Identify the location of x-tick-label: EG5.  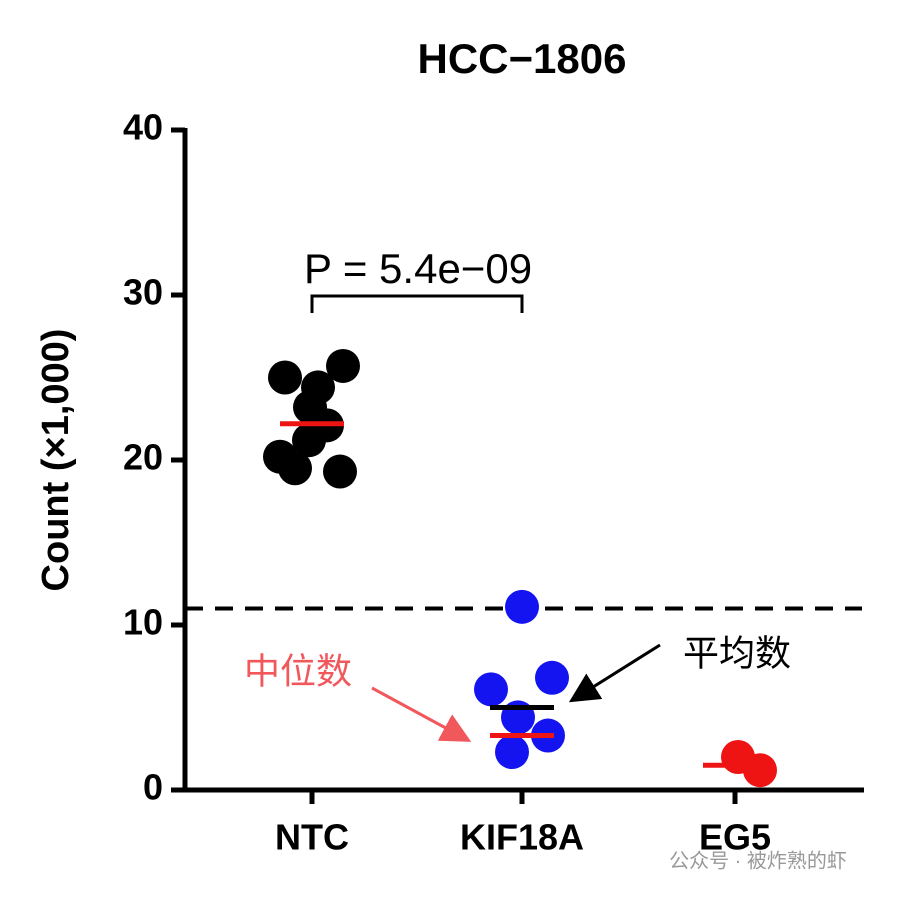
(735, 837).